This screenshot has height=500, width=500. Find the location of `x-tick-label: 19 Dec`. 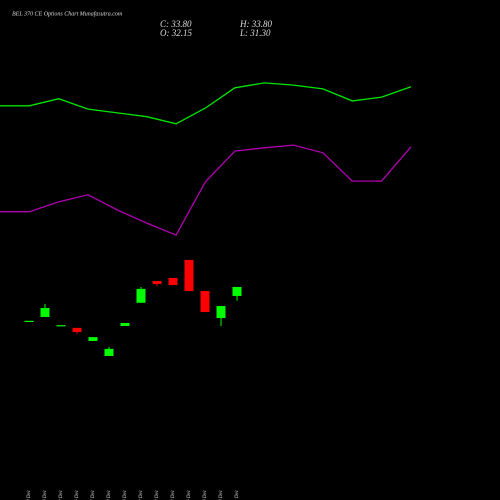

x-tick-label: 19 Dec is located at coordinates (125, 494).